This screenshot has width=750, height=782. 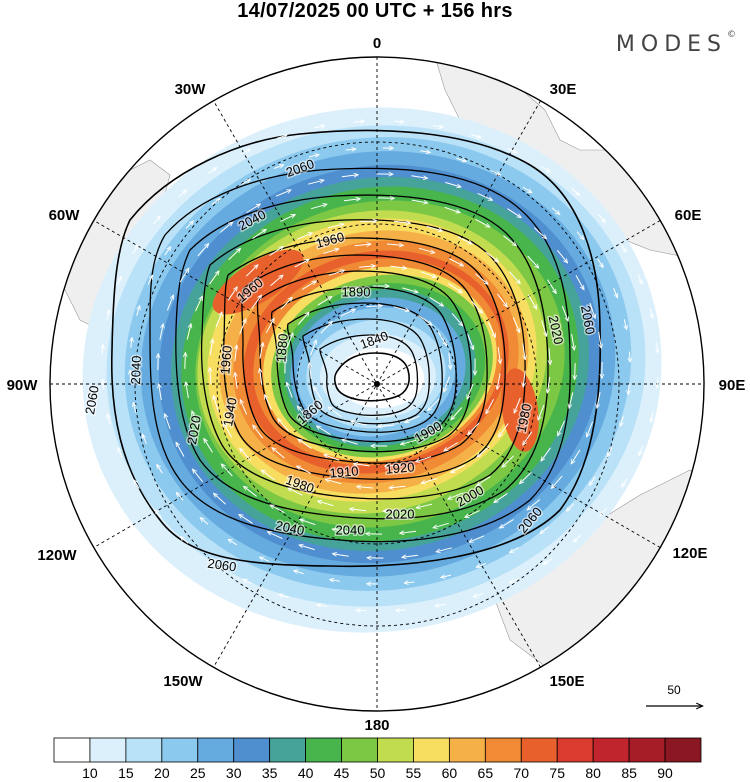 I want to click on lon-label-0: 0, so click(x=377, y=43).